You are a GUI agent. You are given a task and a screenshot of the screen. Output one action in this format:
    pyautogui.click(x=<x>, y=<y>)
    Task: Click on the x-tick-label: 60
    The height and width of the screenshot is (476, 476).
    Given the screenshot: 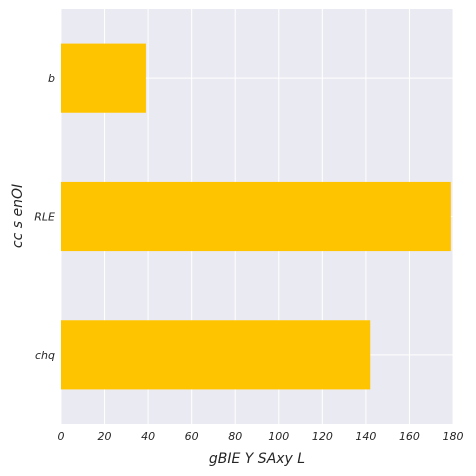 What is the action you would take?
    pyautogui.click(x=192, y=436)
    